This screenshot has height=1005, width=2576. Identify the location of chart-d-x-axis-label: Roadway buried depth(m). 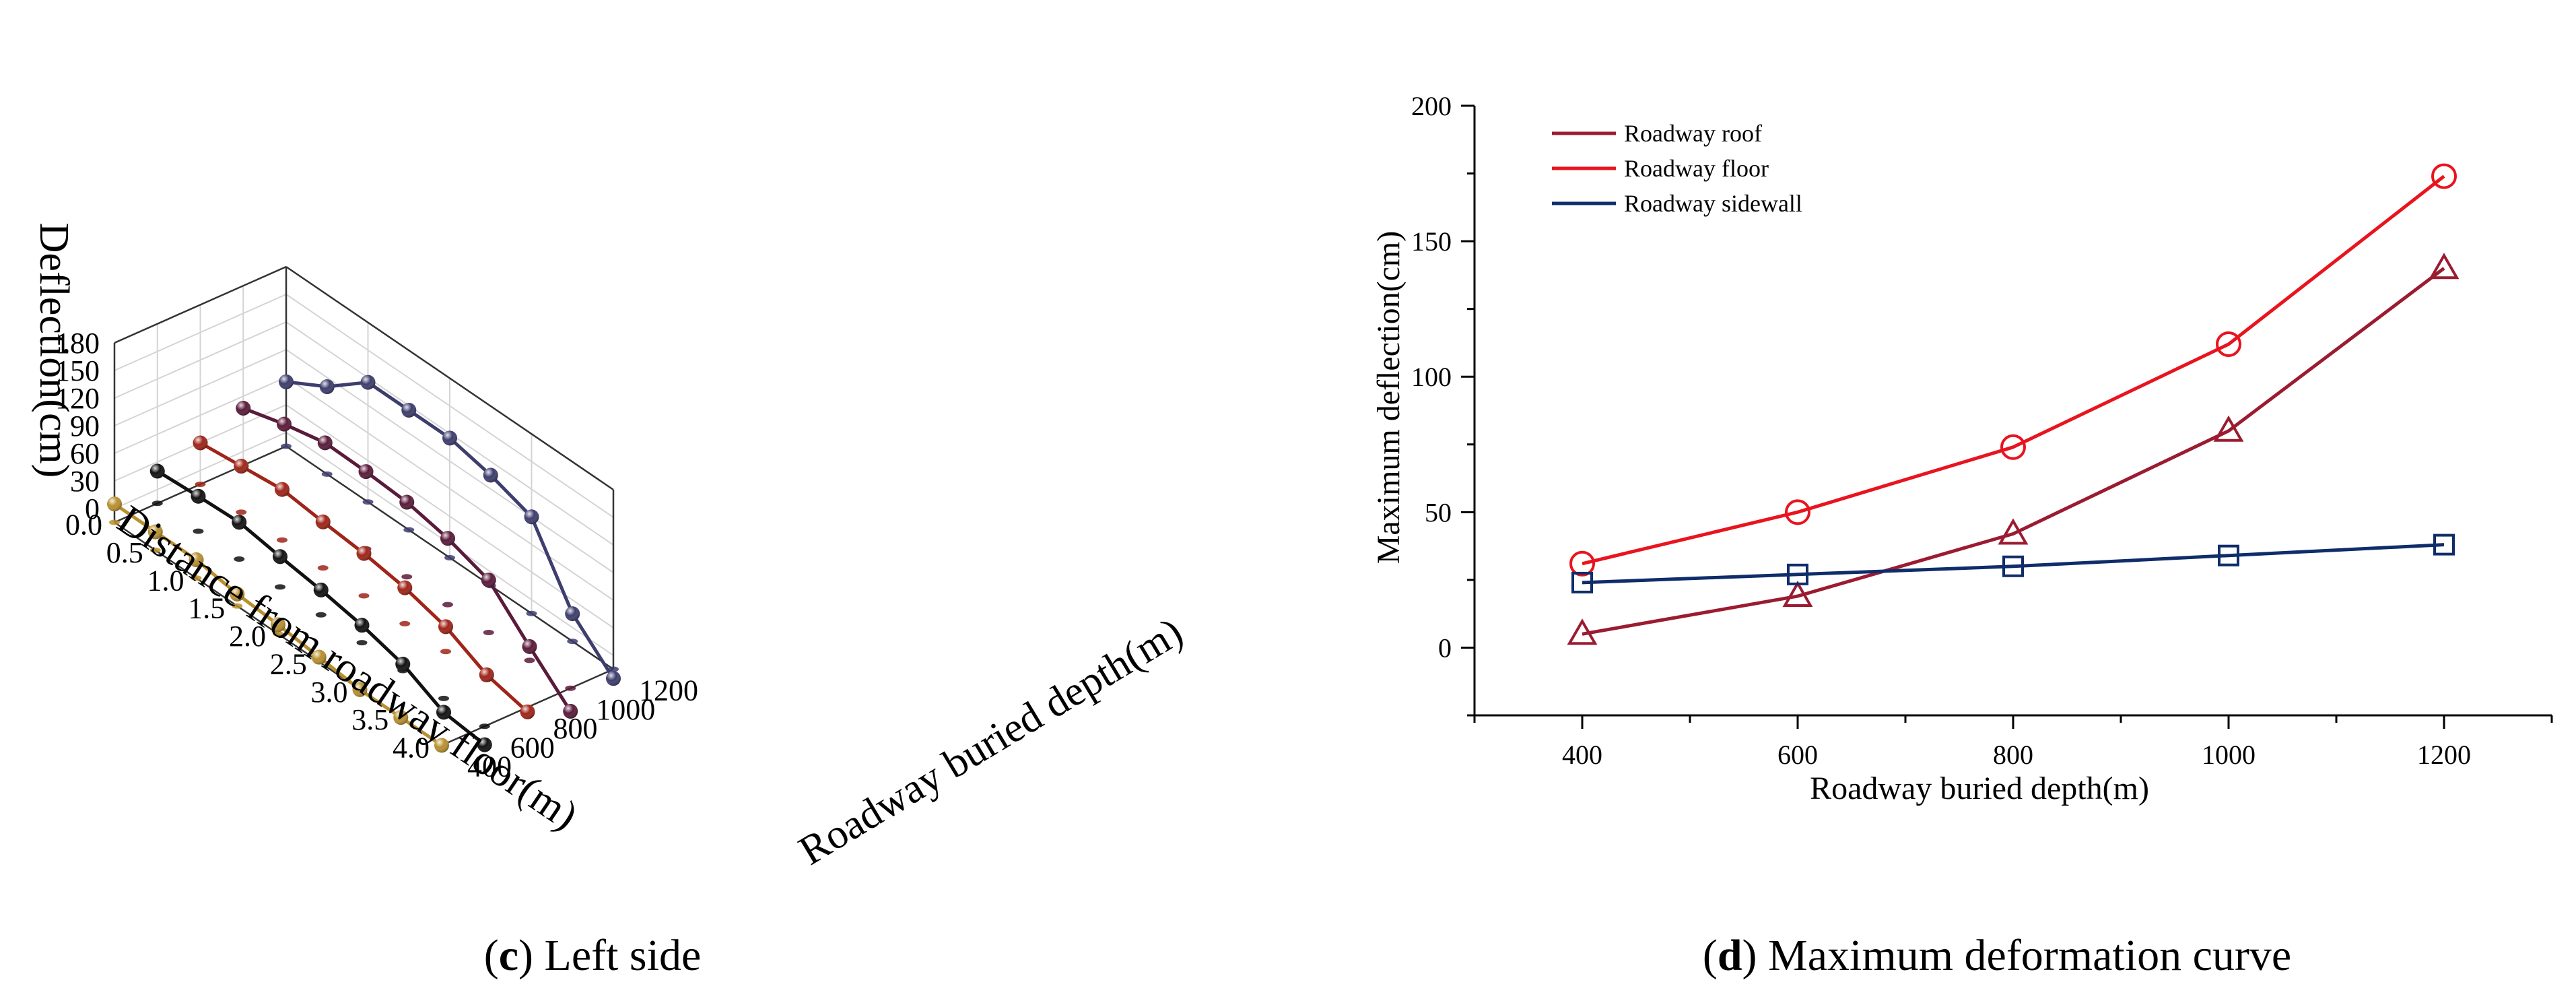
(1980, 788).